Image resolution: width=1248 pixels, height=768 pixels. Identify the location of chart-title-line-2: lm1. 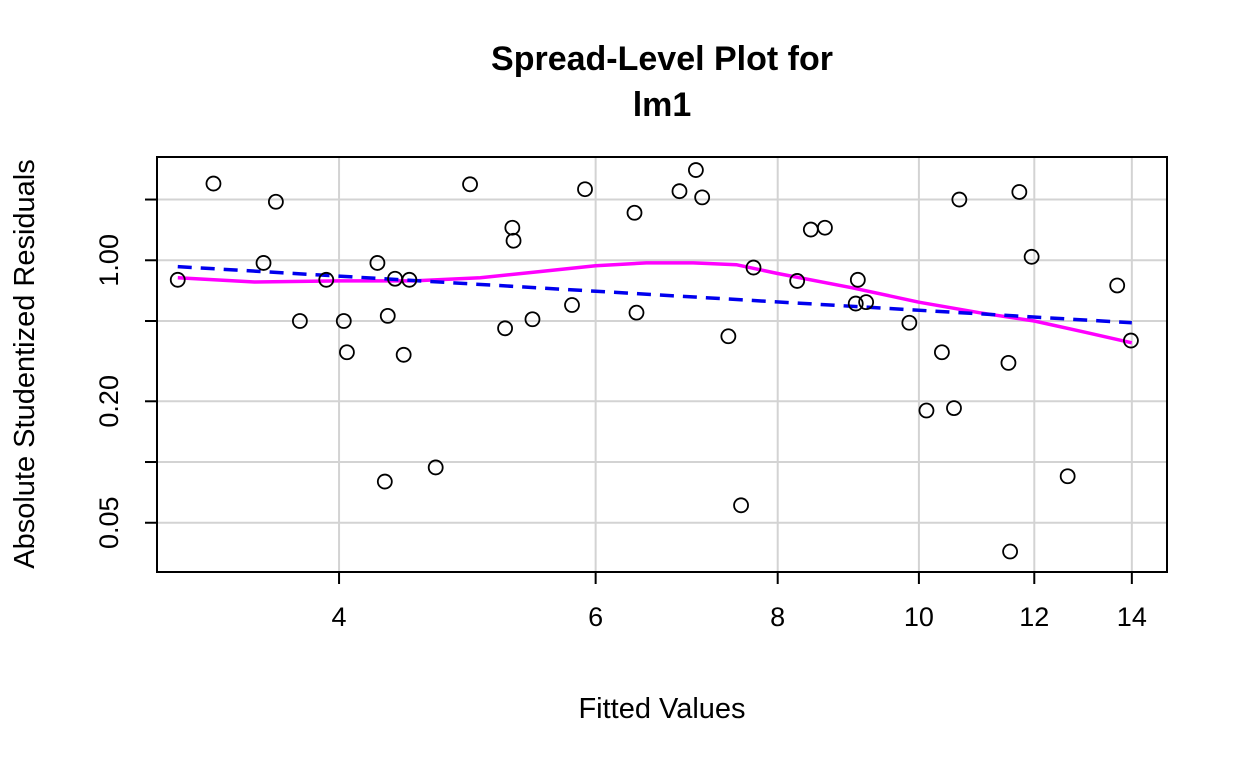
(662, 105).